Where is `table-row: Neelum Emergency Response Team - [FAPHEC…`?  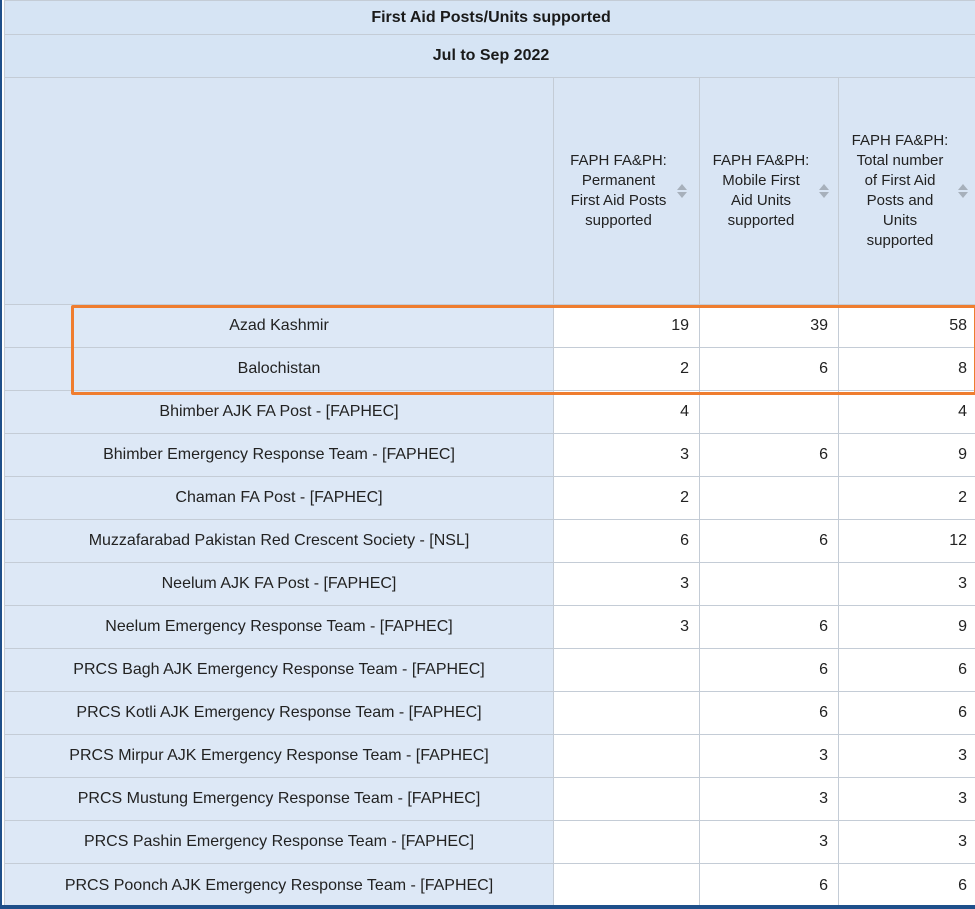
table-row: Neelum Emergency Response Team - [FAPHEC… is located at coordinates (489, 627).